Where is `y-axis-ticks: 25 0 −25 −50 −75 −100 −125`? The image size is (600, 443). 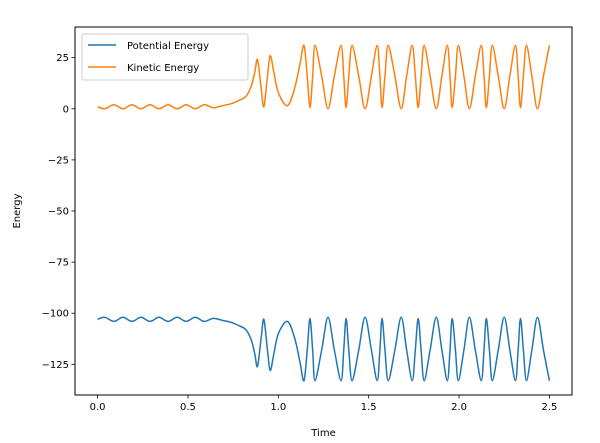 y-axis-ticks: 25 0 −25 −50 −75 −100 −125 is located at coordinates (58, 212).